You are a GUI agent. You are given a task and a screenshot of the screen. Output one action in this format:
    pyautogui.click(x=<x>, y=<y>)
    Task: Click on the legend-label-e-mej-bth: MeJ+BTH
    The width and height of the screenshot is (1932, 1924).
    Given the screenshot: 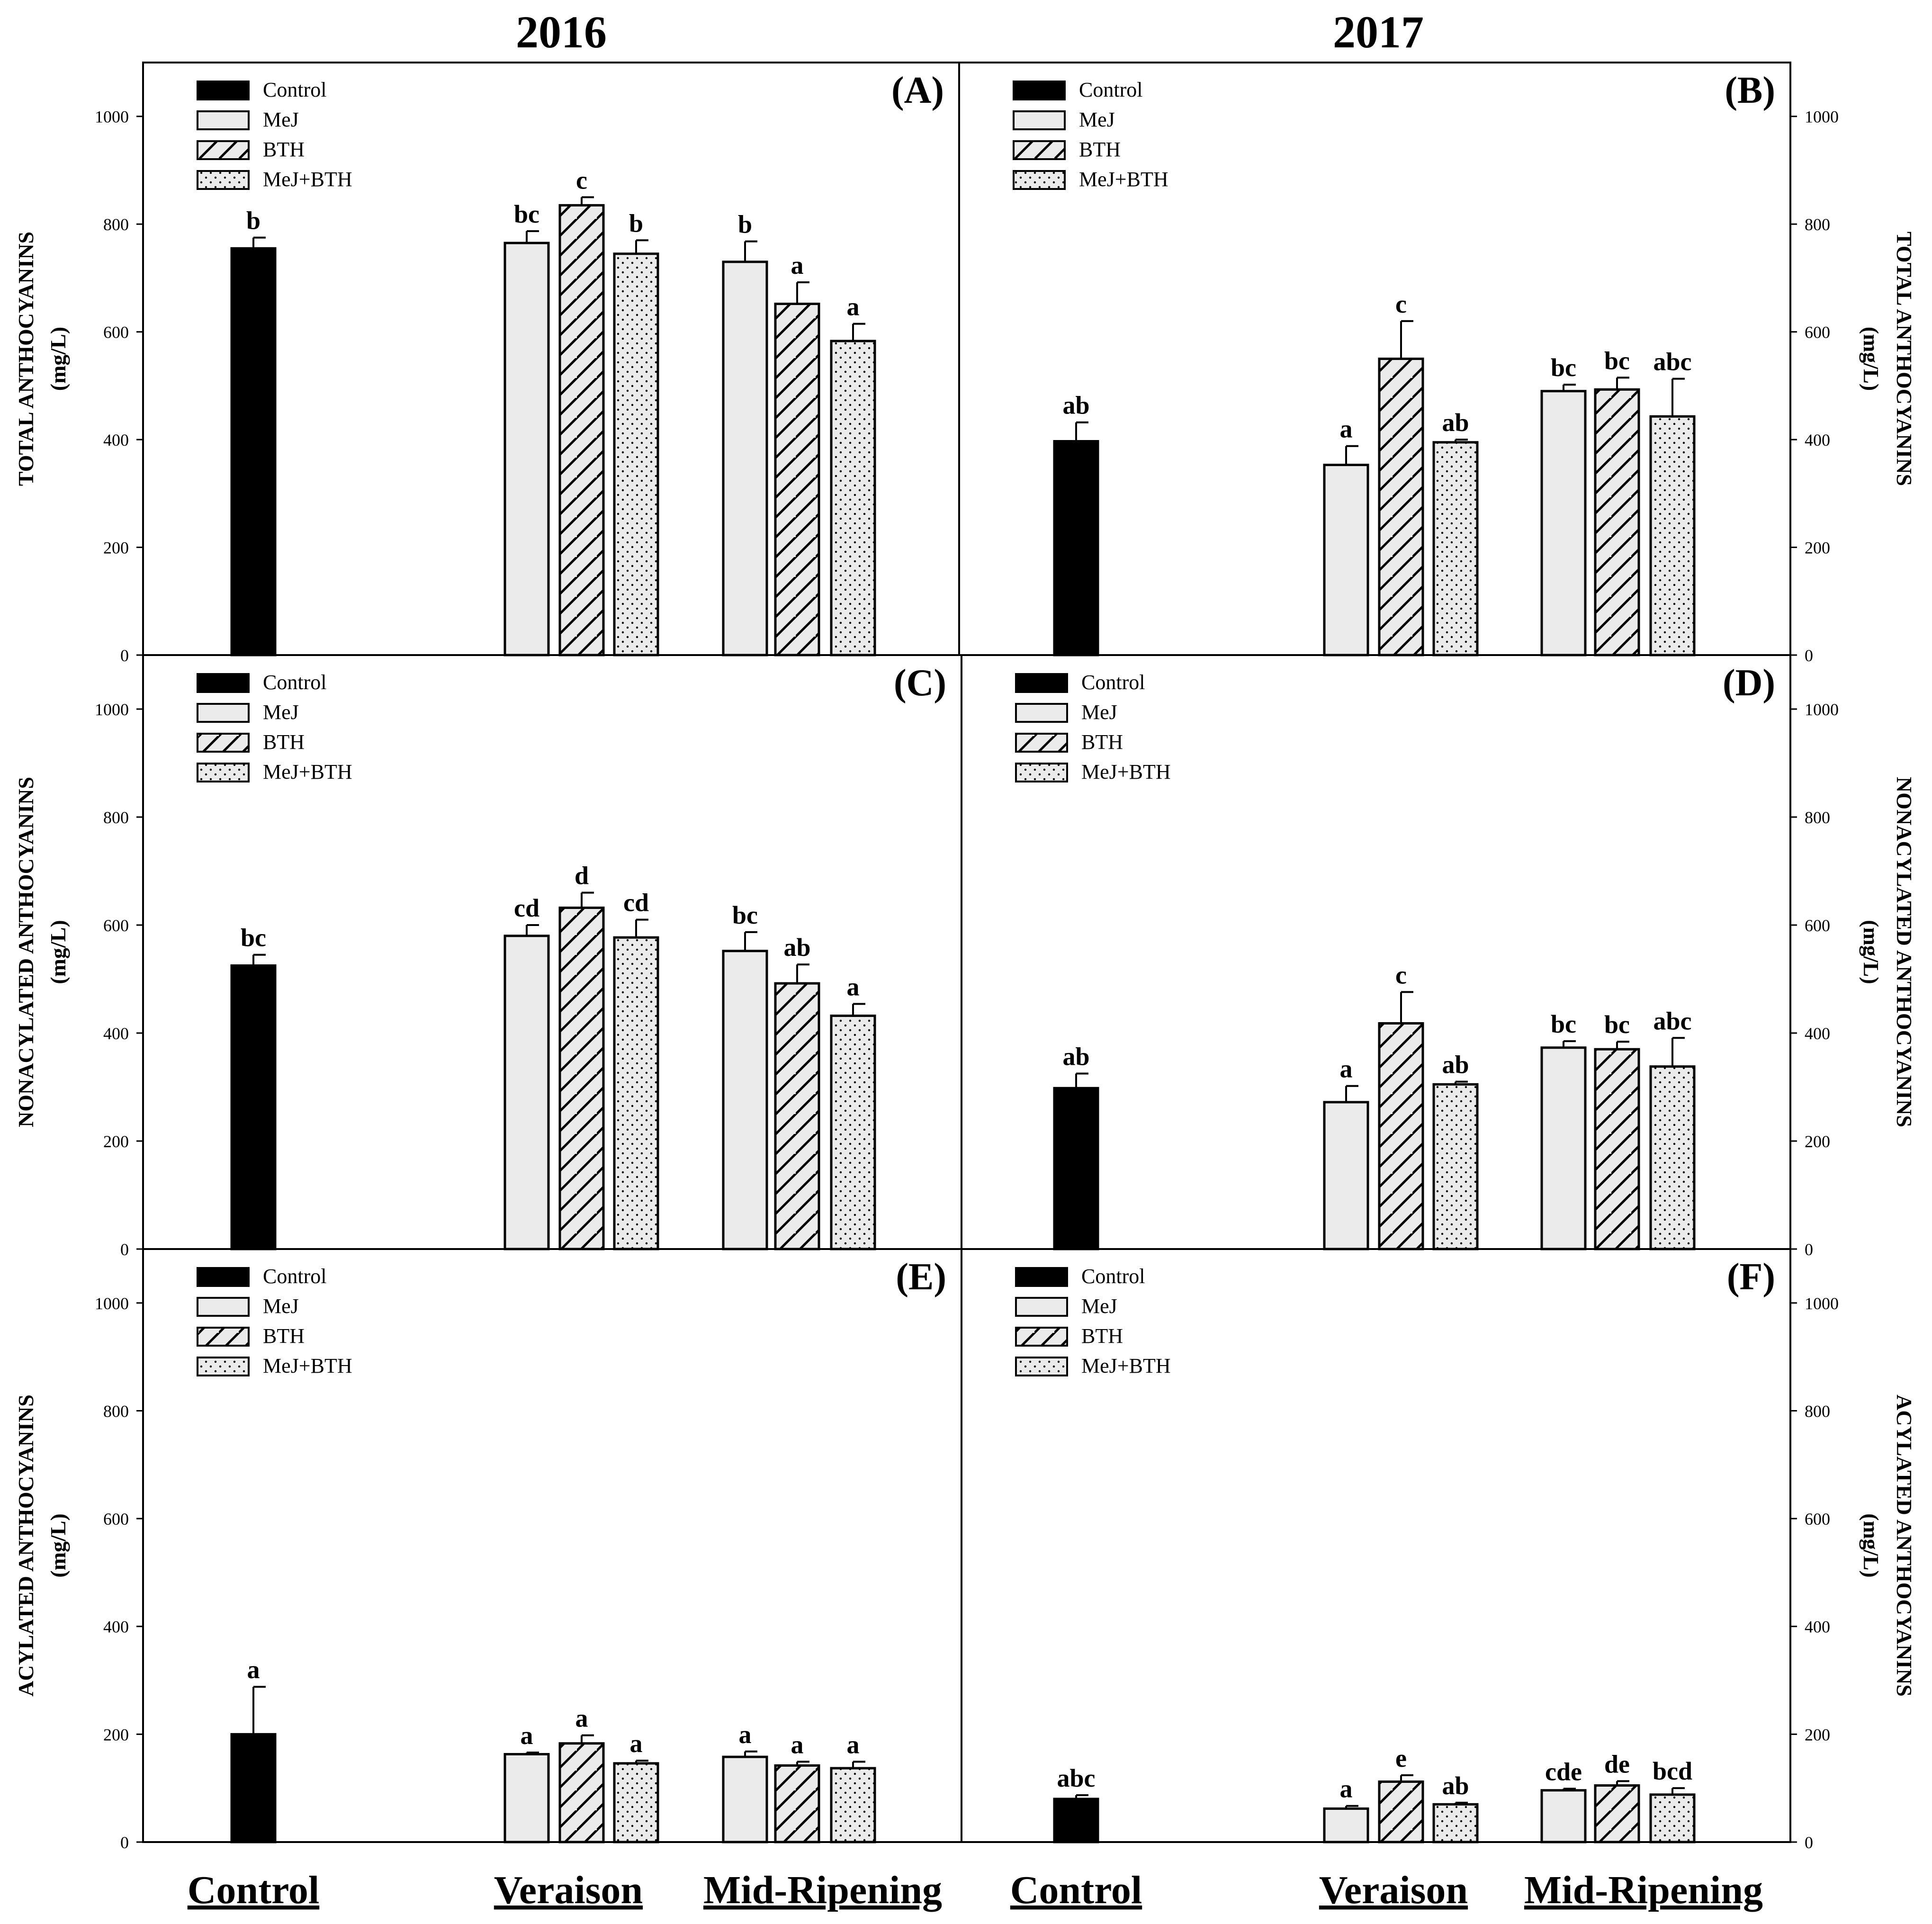 What is the action you would take?
    pyautogui.click(x=307, y=1366)
    